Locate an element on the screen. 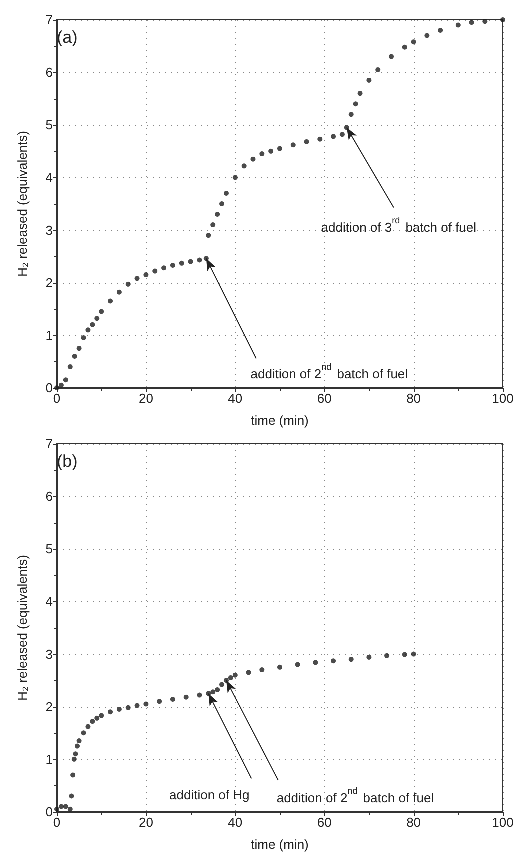 The height and width of the screenshot is (867, 529). annotation: addition of Hg is located at coordinates (210, 795).